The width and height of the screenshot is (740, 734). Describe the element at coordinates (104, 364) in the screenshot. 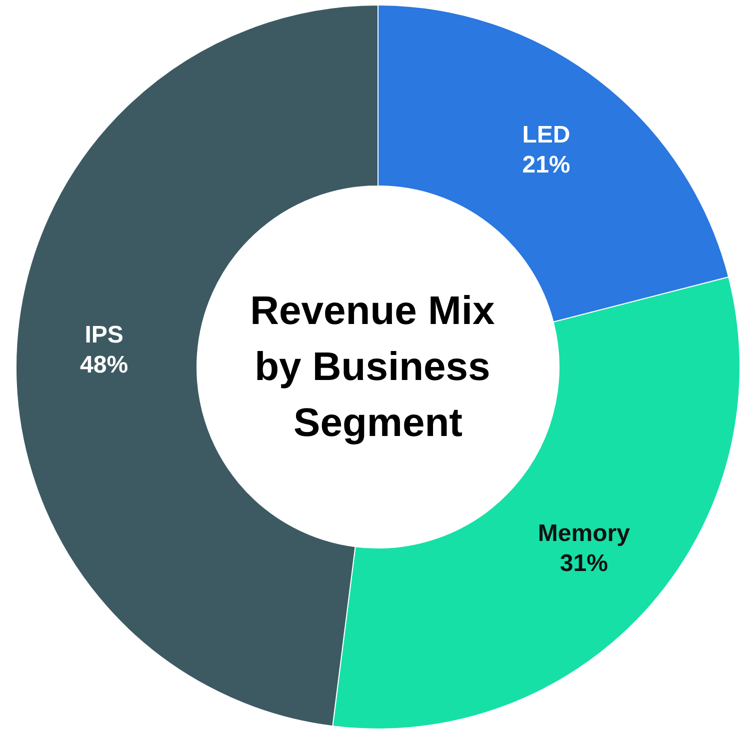

I see `data-label: 48%` at that location.